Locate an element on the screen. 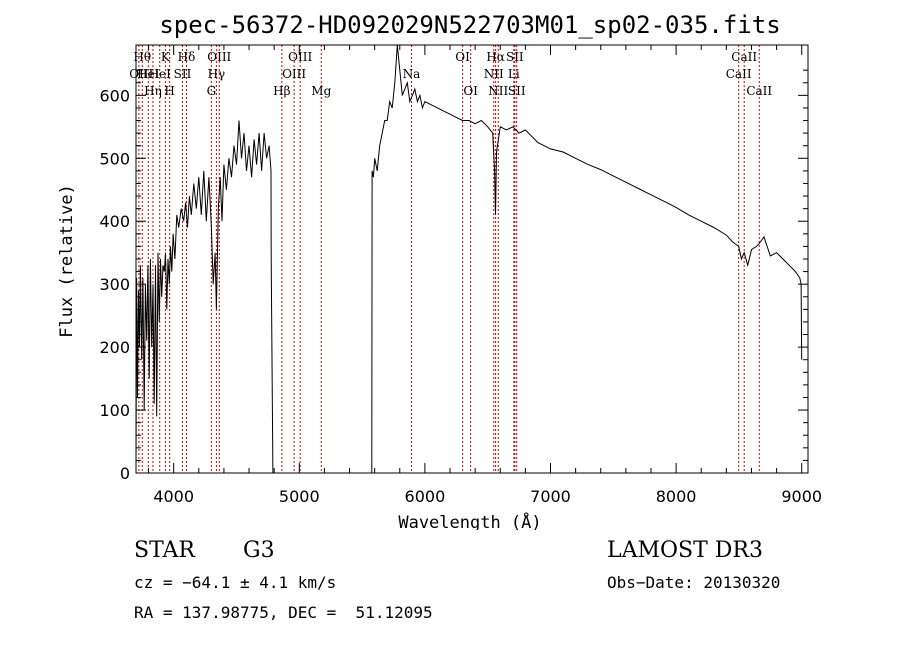 The height and width of the screenshot is (649, 900). line-label: Hη is located at coordinates (153, 91).